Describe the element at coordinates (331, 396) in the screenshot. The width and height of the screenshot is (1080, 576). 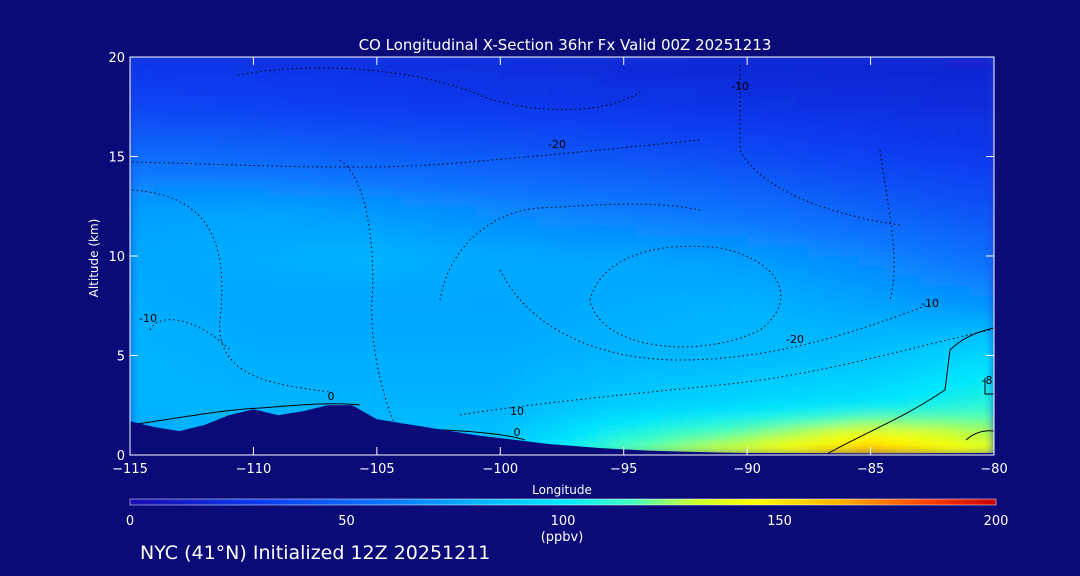
I see `contour-label: 0` at that location.